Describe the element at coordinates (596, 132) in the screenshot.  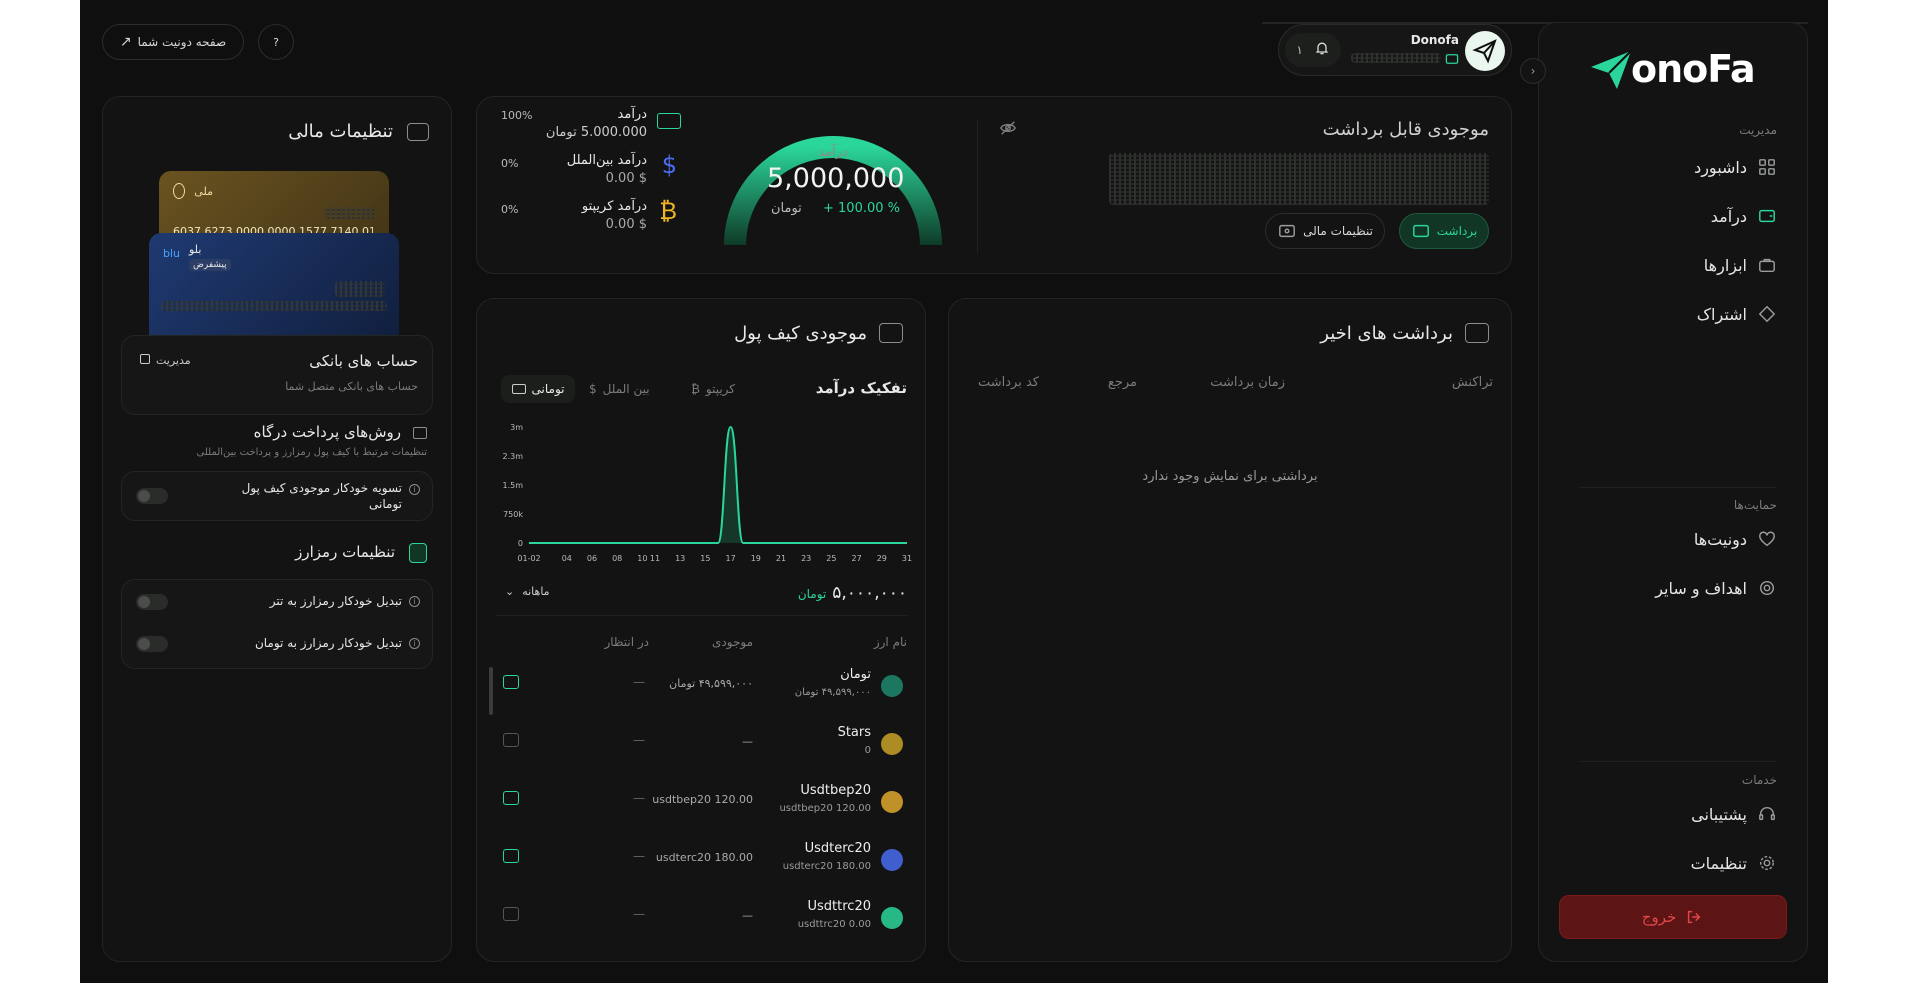
I see `breakdown-amount: 5.000.000 تومان` at that location.